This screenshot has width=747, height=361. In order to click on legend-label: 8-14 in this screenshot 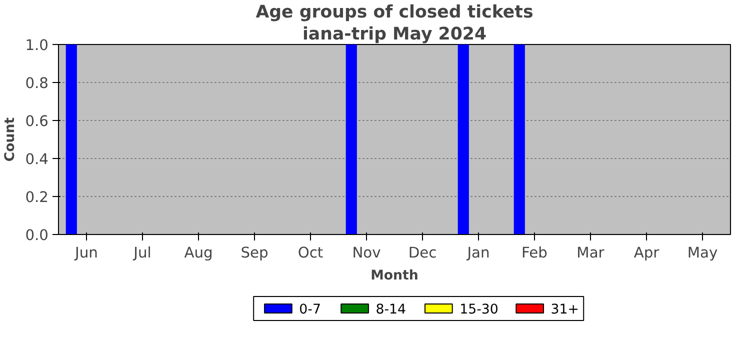, I will do `click(391, 310)`.